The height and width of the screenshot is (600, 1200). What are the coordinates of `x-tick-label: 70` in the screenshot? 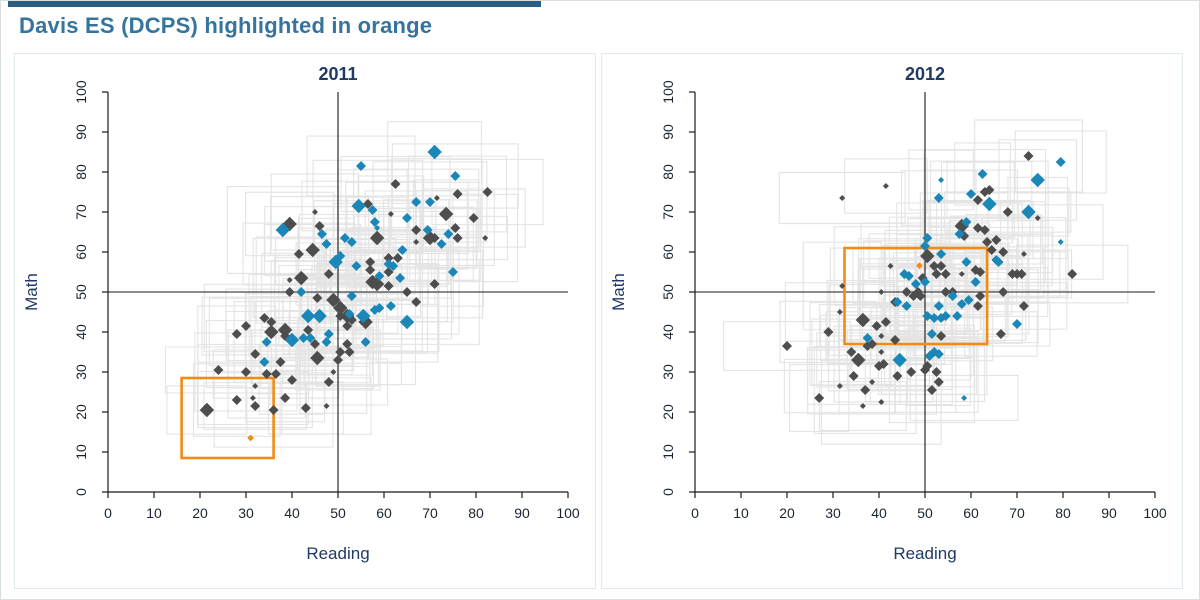 It's located at (1017, 513).